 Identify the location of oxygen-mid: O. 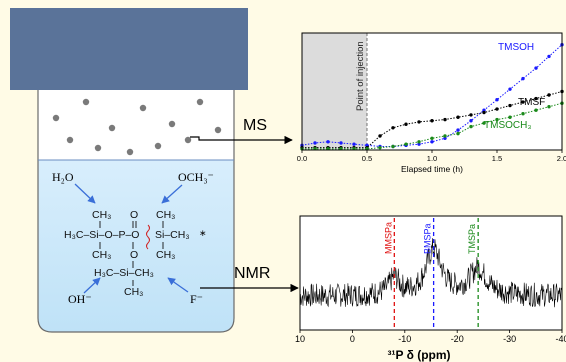
(134, 255).